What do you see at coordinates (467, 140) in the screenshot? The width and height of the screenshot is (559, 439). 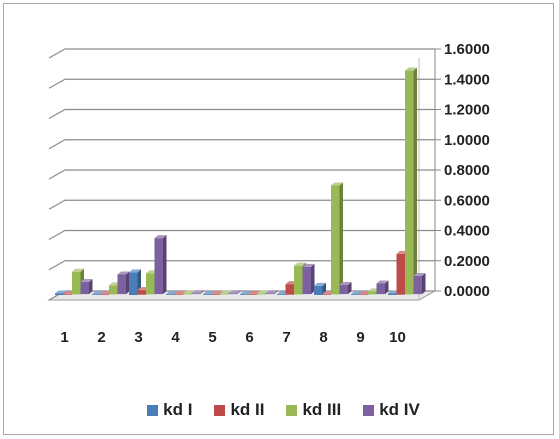 I see `y-tick-label: 1.0000` at bounding box center [467, 140].